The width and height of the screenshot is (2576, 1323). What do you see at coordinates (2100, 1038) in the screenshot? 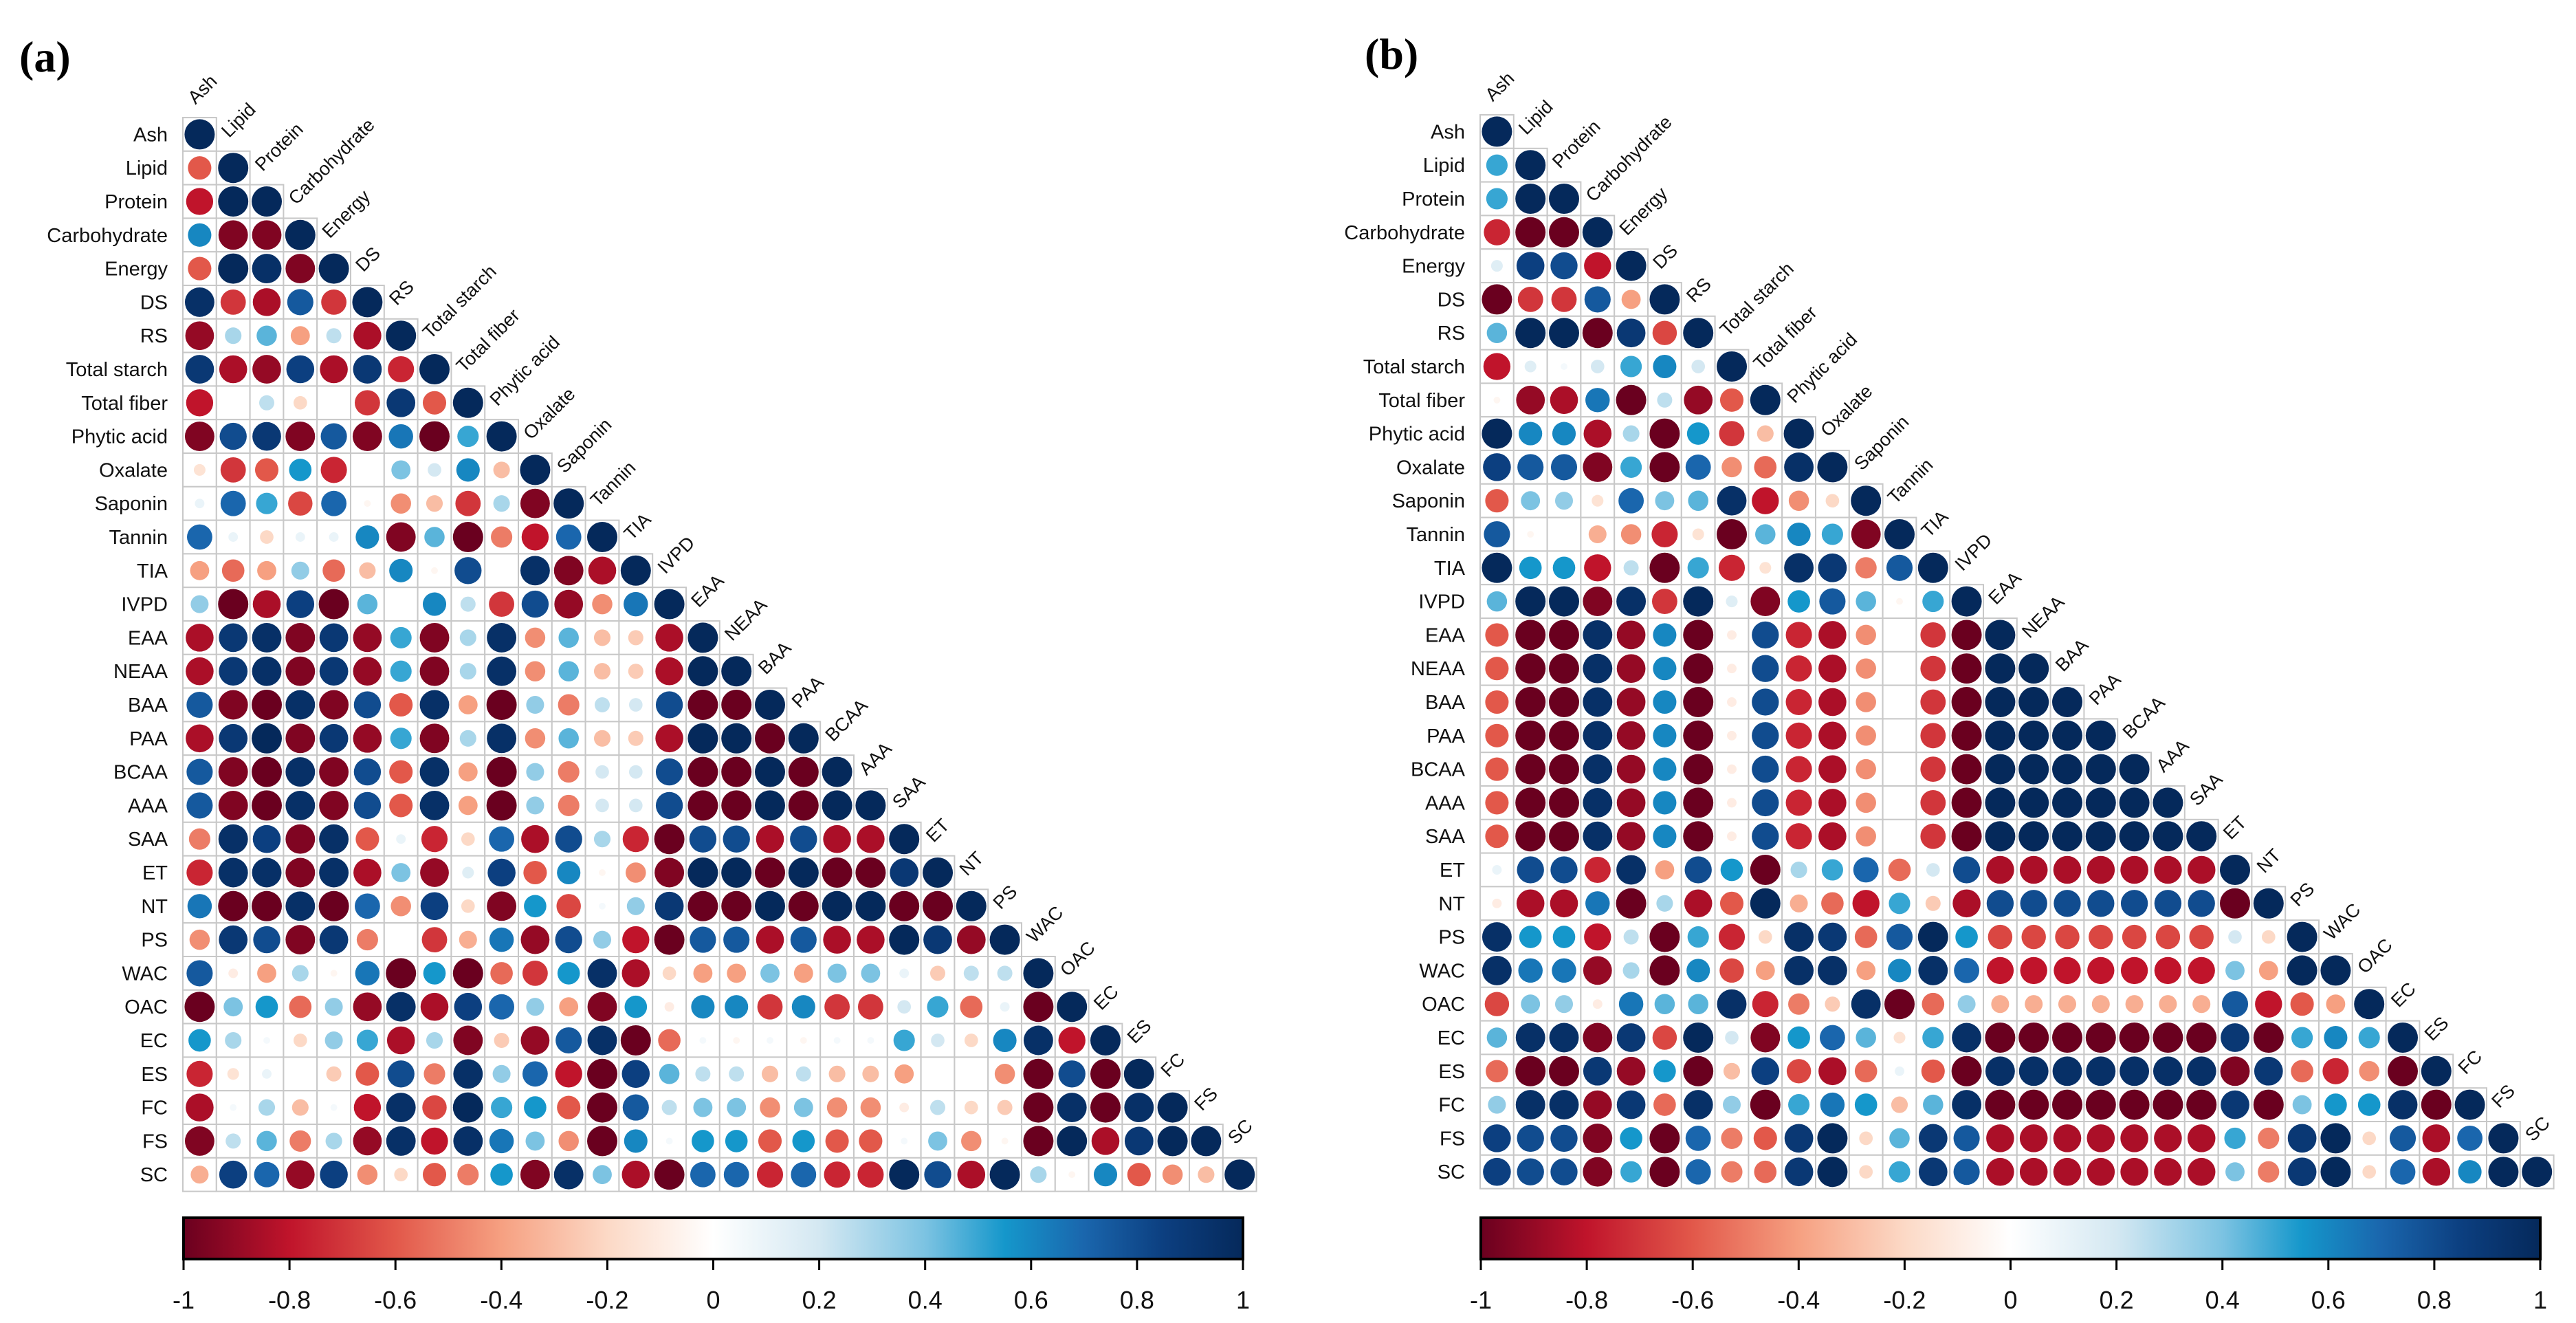
I see `corr-circle-ec-paa` at bounding box center [2100, 1038].